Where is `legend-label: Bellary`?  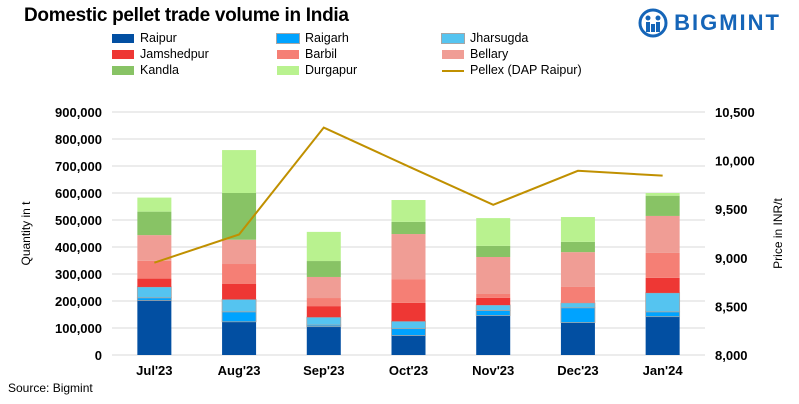 legend-label: Bellary is located at coordinates (489, 54).